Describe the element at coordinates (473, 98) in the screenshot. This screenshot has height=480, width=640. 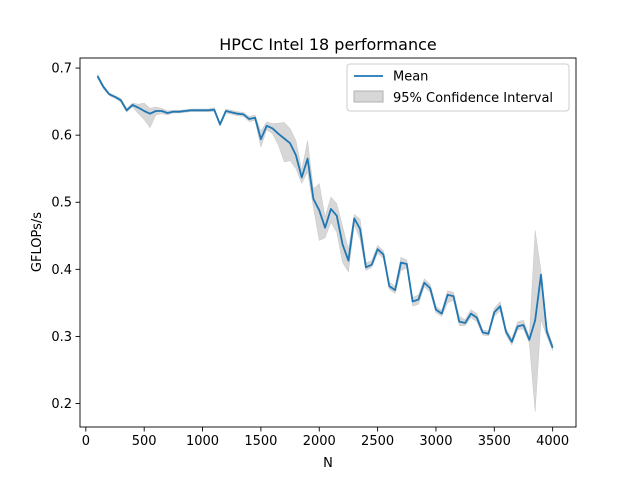
I see `legend-ci-label: 95% Confidence Interval` at that location.